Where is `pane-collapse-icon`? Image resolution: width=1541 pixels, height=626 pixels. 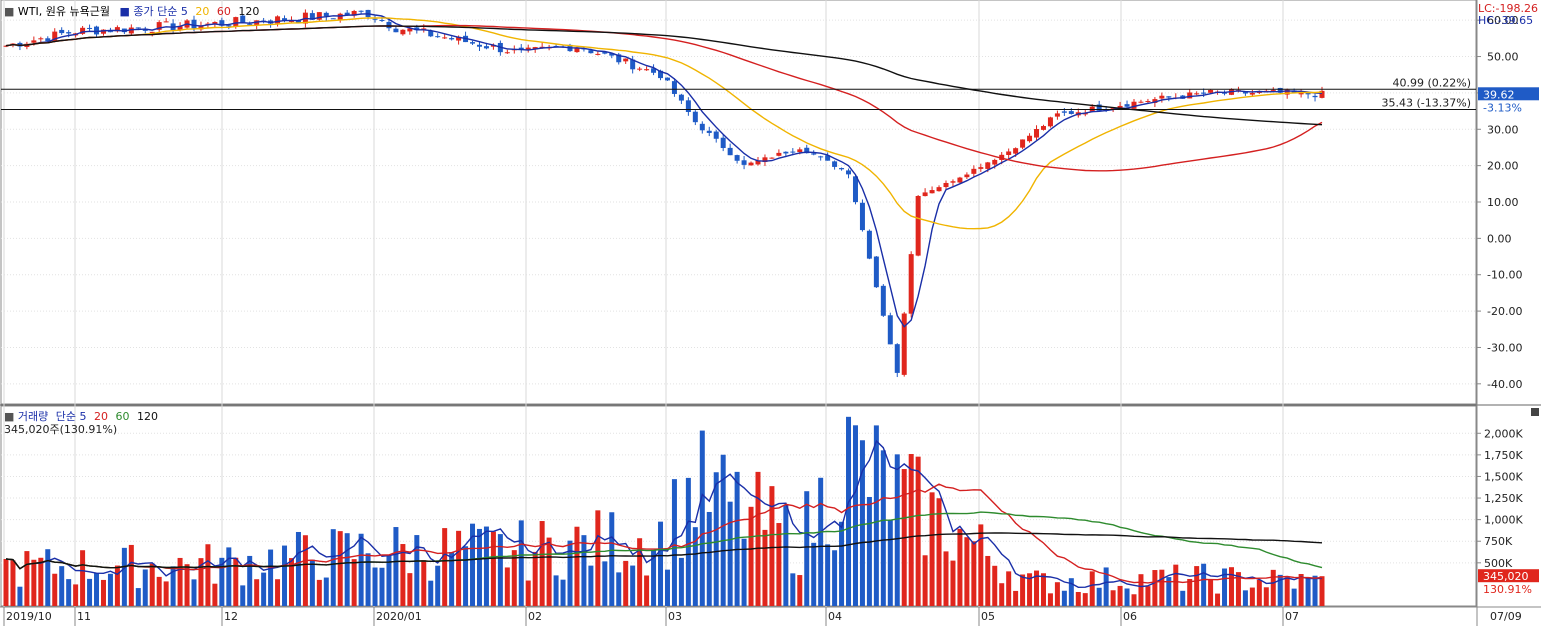 pane-collapse-icon is located at coordinates (1535, 412).